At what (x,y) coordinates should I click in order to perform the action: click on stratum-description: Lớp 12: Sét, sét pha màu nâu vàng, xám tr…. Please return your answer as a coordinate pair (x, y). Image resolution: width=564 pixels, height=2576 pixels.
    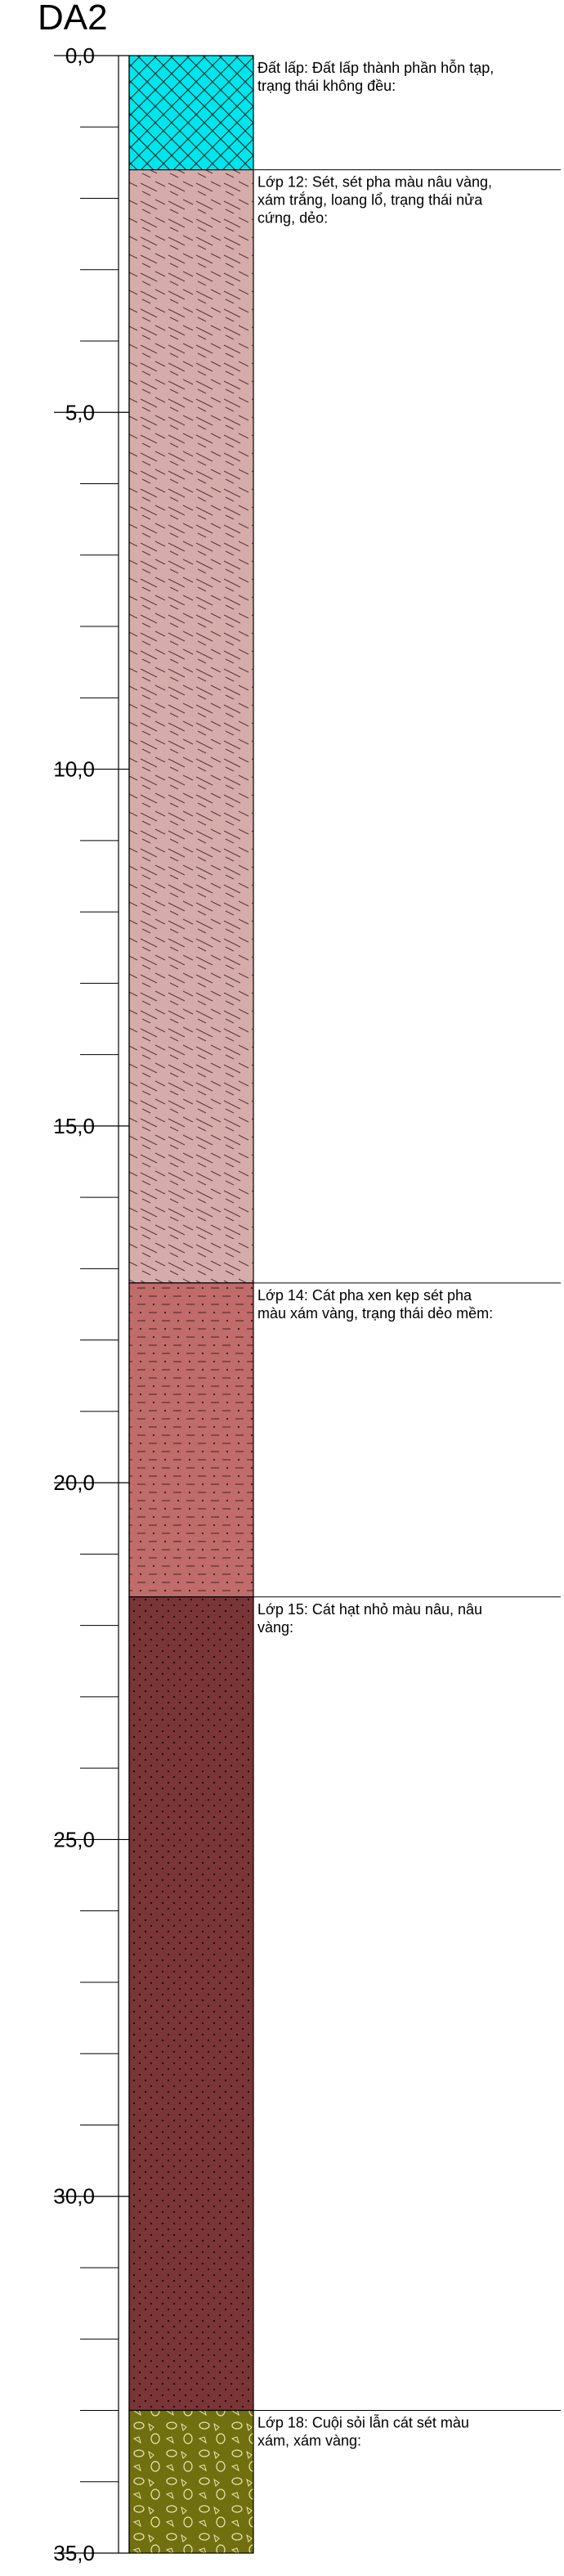
    Looking at the image, I should click on (374, 200).